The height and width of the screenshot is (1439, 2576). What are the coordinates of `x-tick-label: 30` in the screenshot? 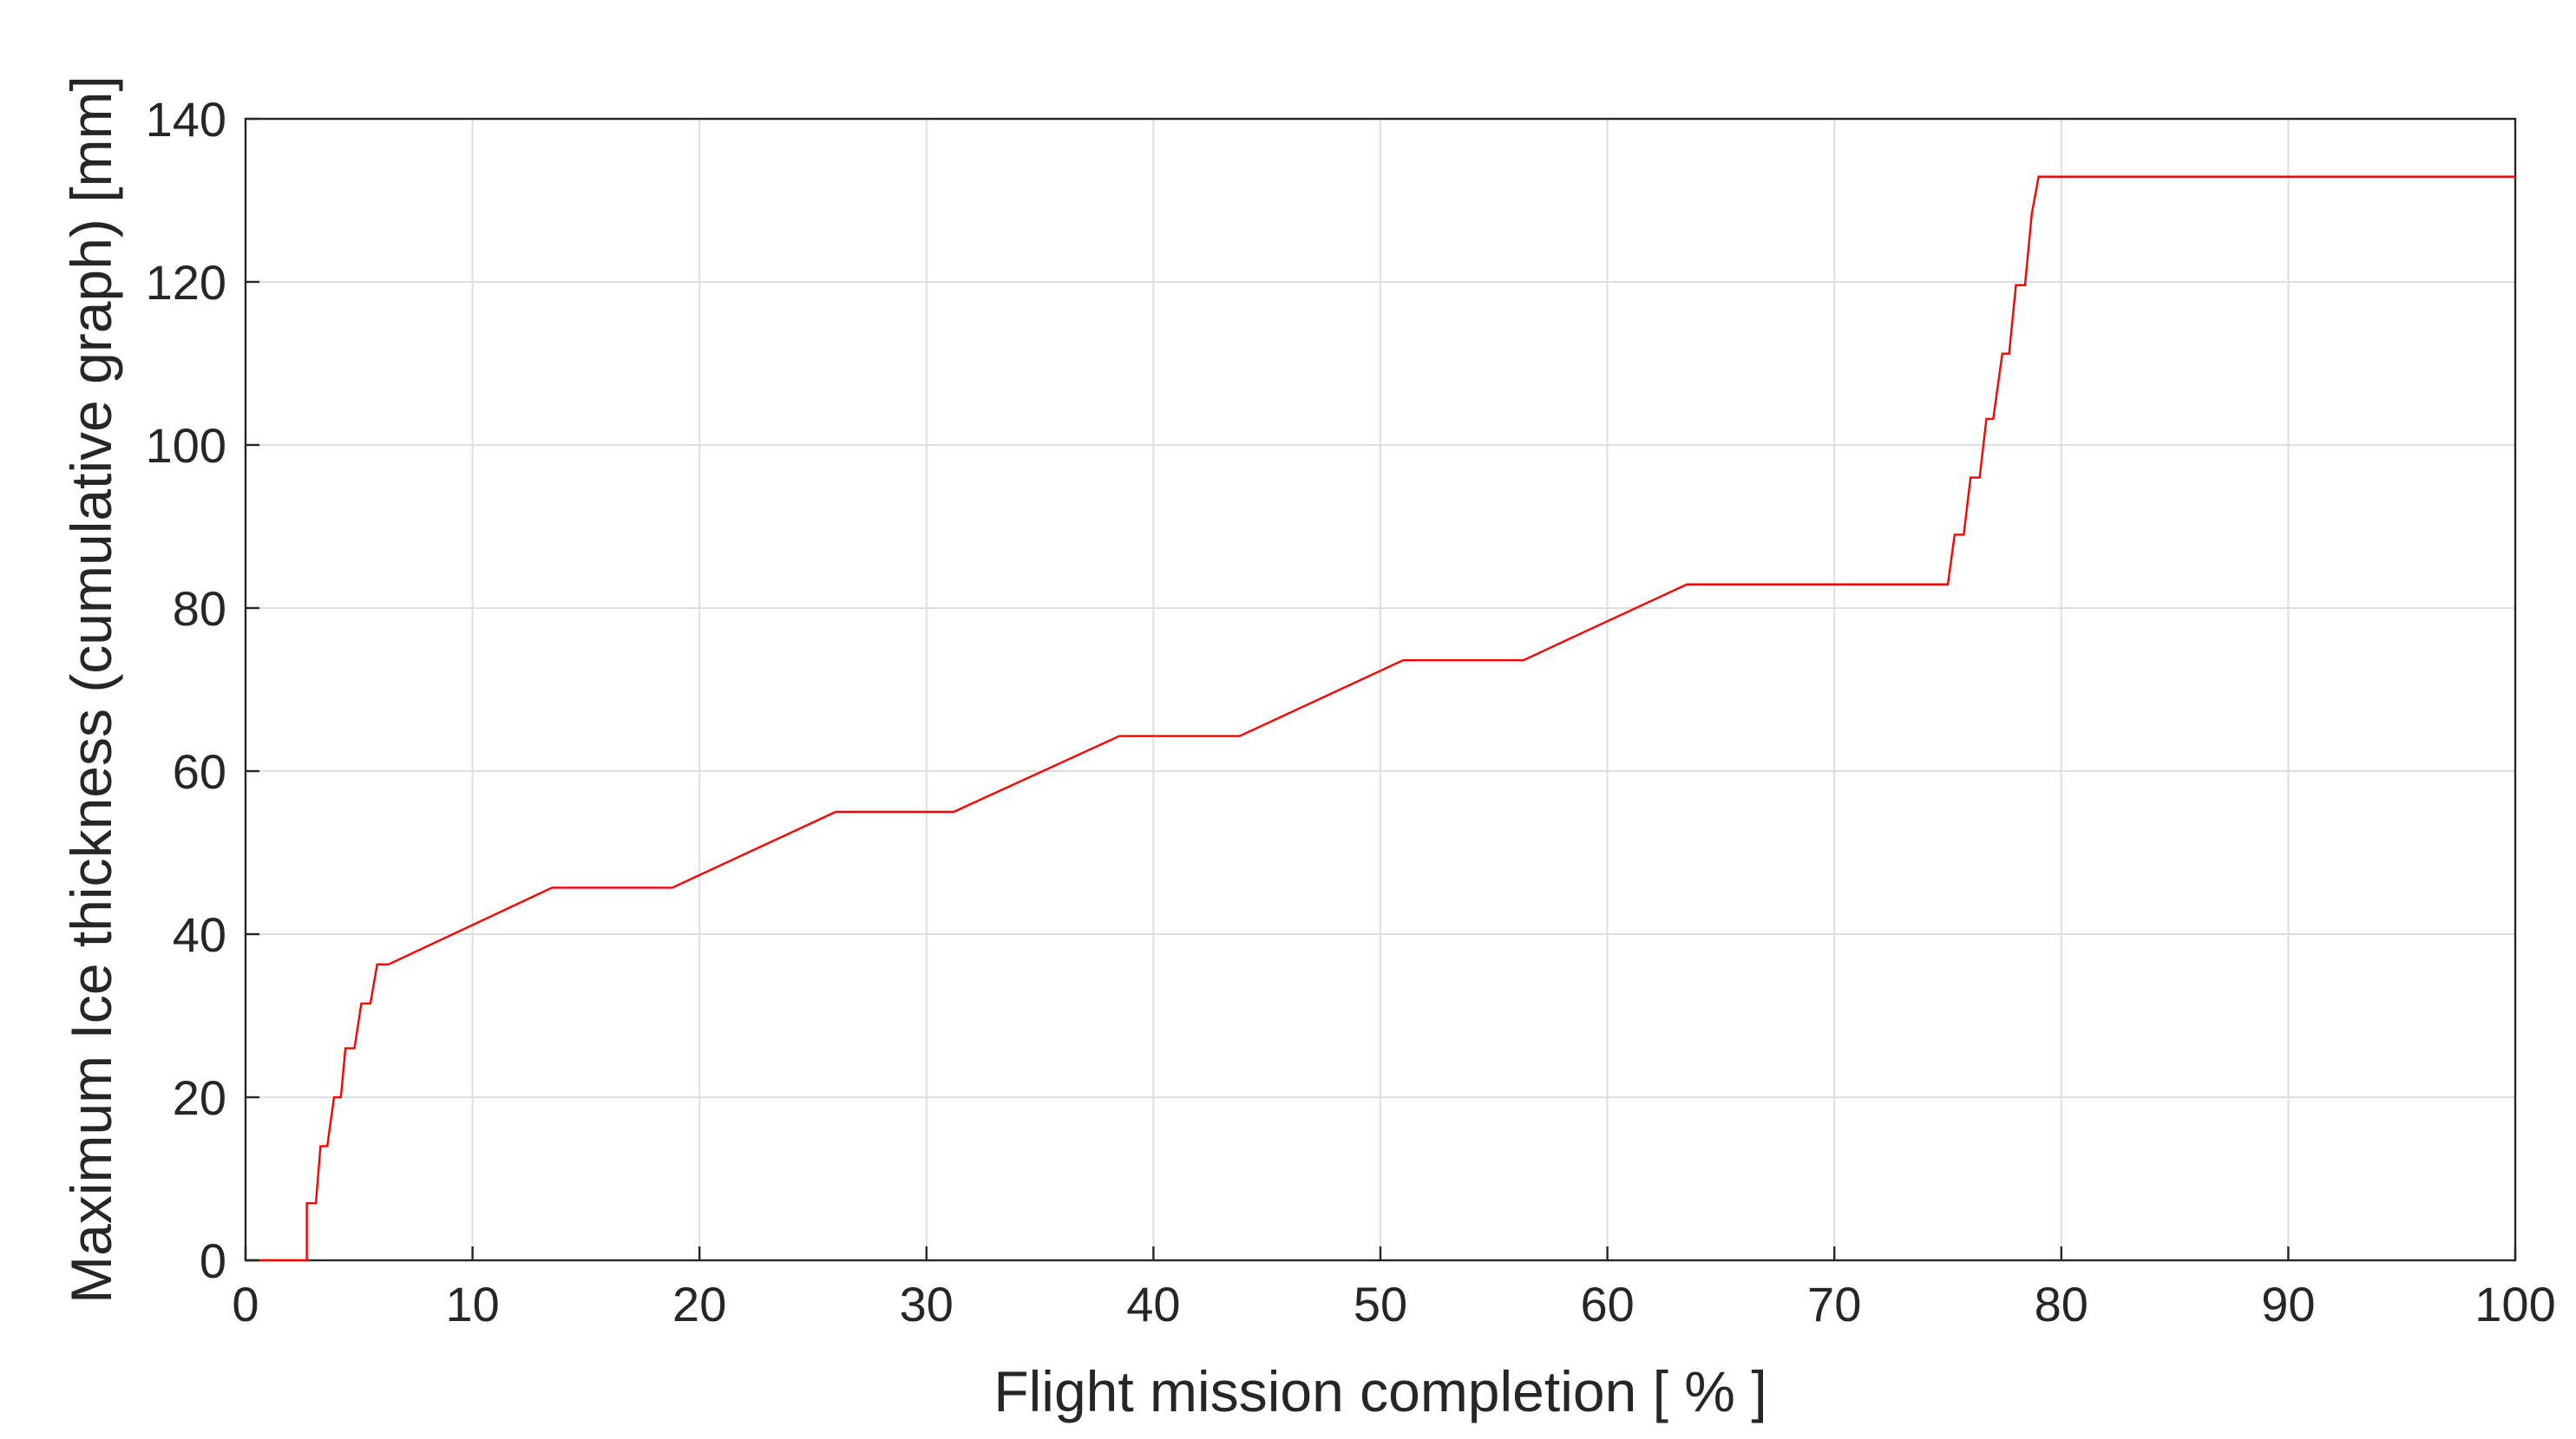 It's located at (927, 1304).